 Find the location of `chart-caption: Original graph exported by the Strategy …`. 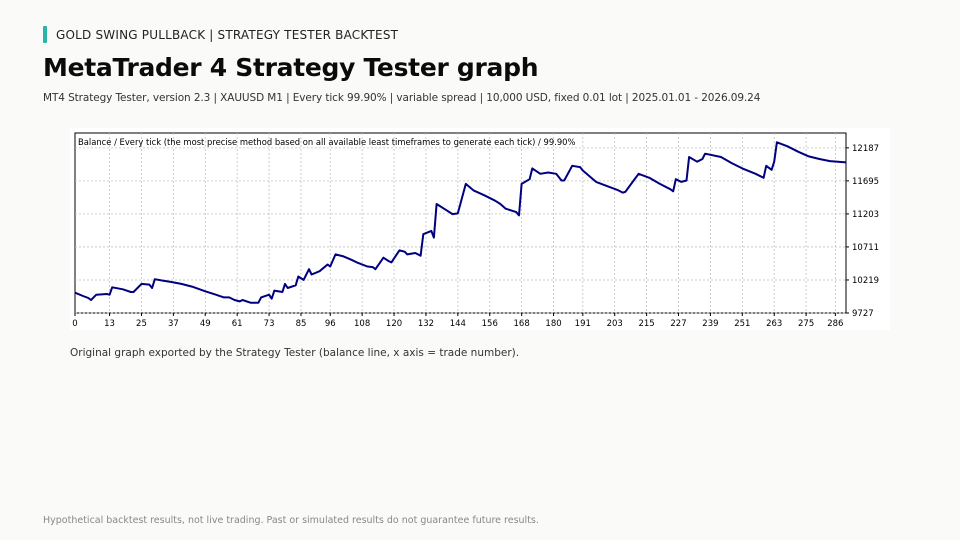

chart-caption: Original graph exported by the Strategy … is located at coordinates (295, 353).